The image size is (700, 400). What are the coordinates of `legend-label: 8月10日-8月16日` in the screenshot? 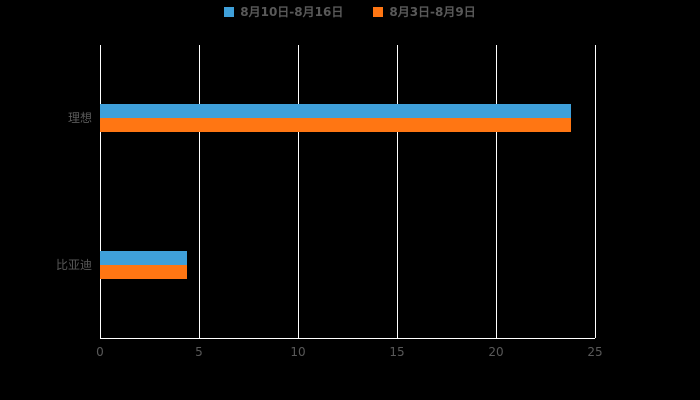 It's located at (292, 12).